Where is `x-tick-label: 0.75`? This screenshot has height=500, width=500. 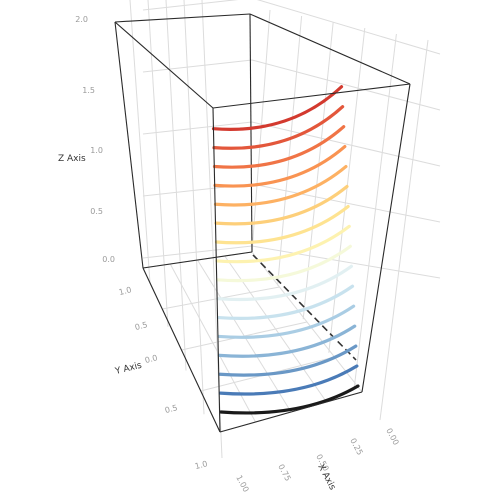 x-tick-label: 0.75 is located at coordinates (284, 473).